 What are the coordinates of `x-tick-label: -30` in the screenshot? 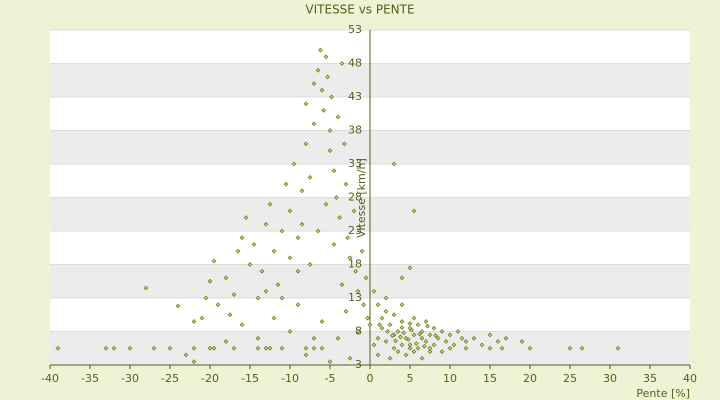 It's located at (130, 378).